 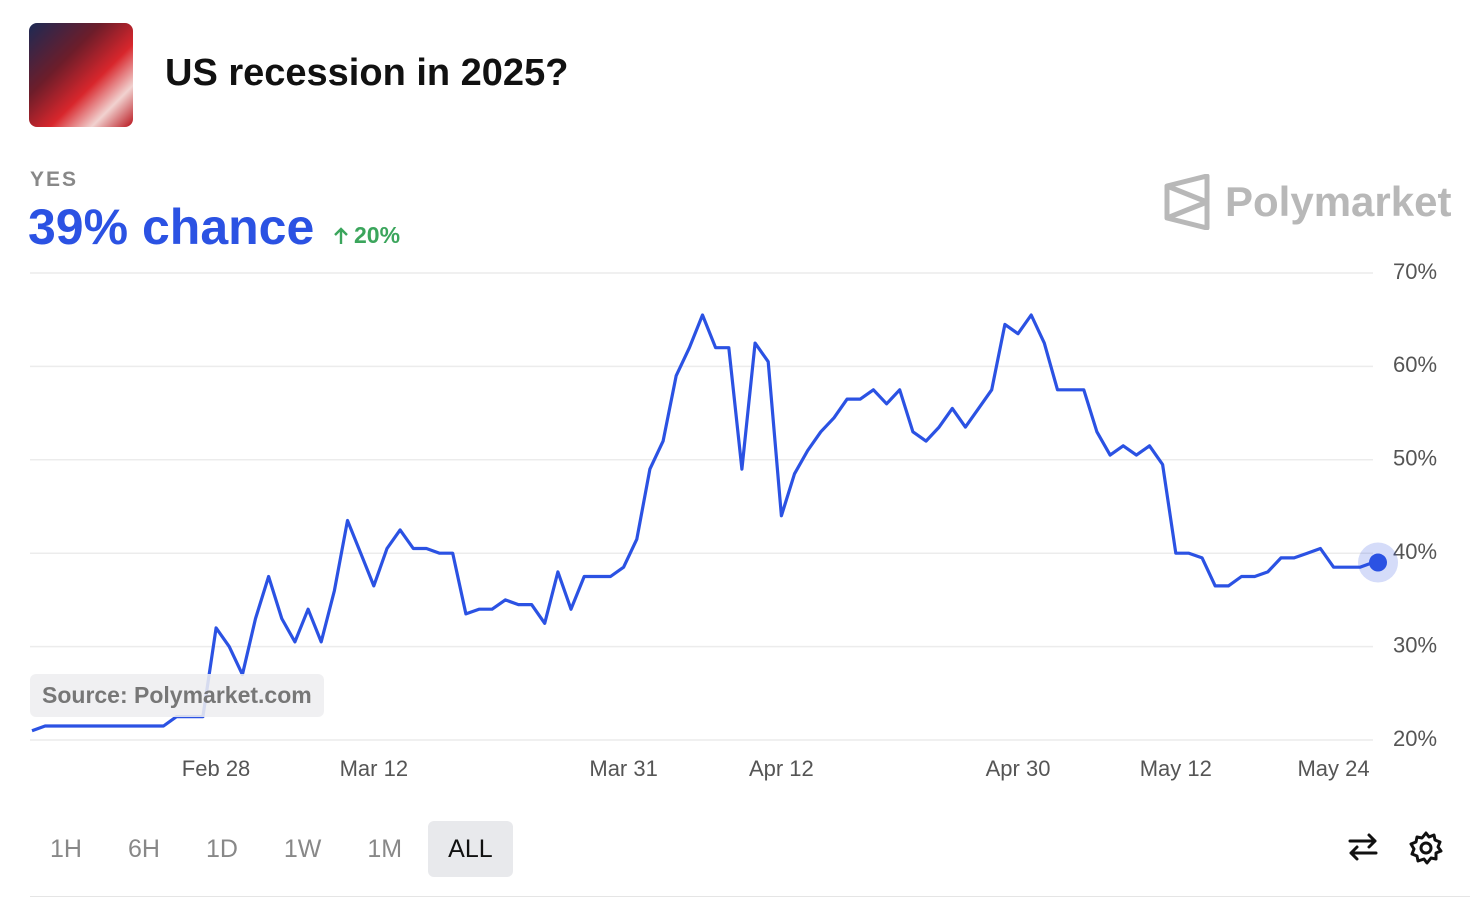 What do you see at coordinates (1363, 847) in the screenshot?
I see `swap-icon` at bounding box center [1363, 847].